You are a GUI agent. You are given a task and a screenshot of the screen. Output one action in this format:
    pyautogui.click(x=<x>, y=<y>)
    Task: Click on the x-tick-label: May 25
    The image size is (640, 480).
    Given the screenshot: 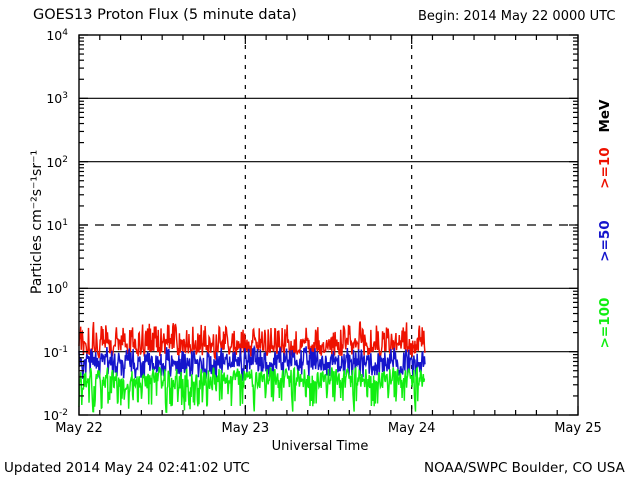 What is the action you would take?
    pyautogui.click(x=578, y=428)
    